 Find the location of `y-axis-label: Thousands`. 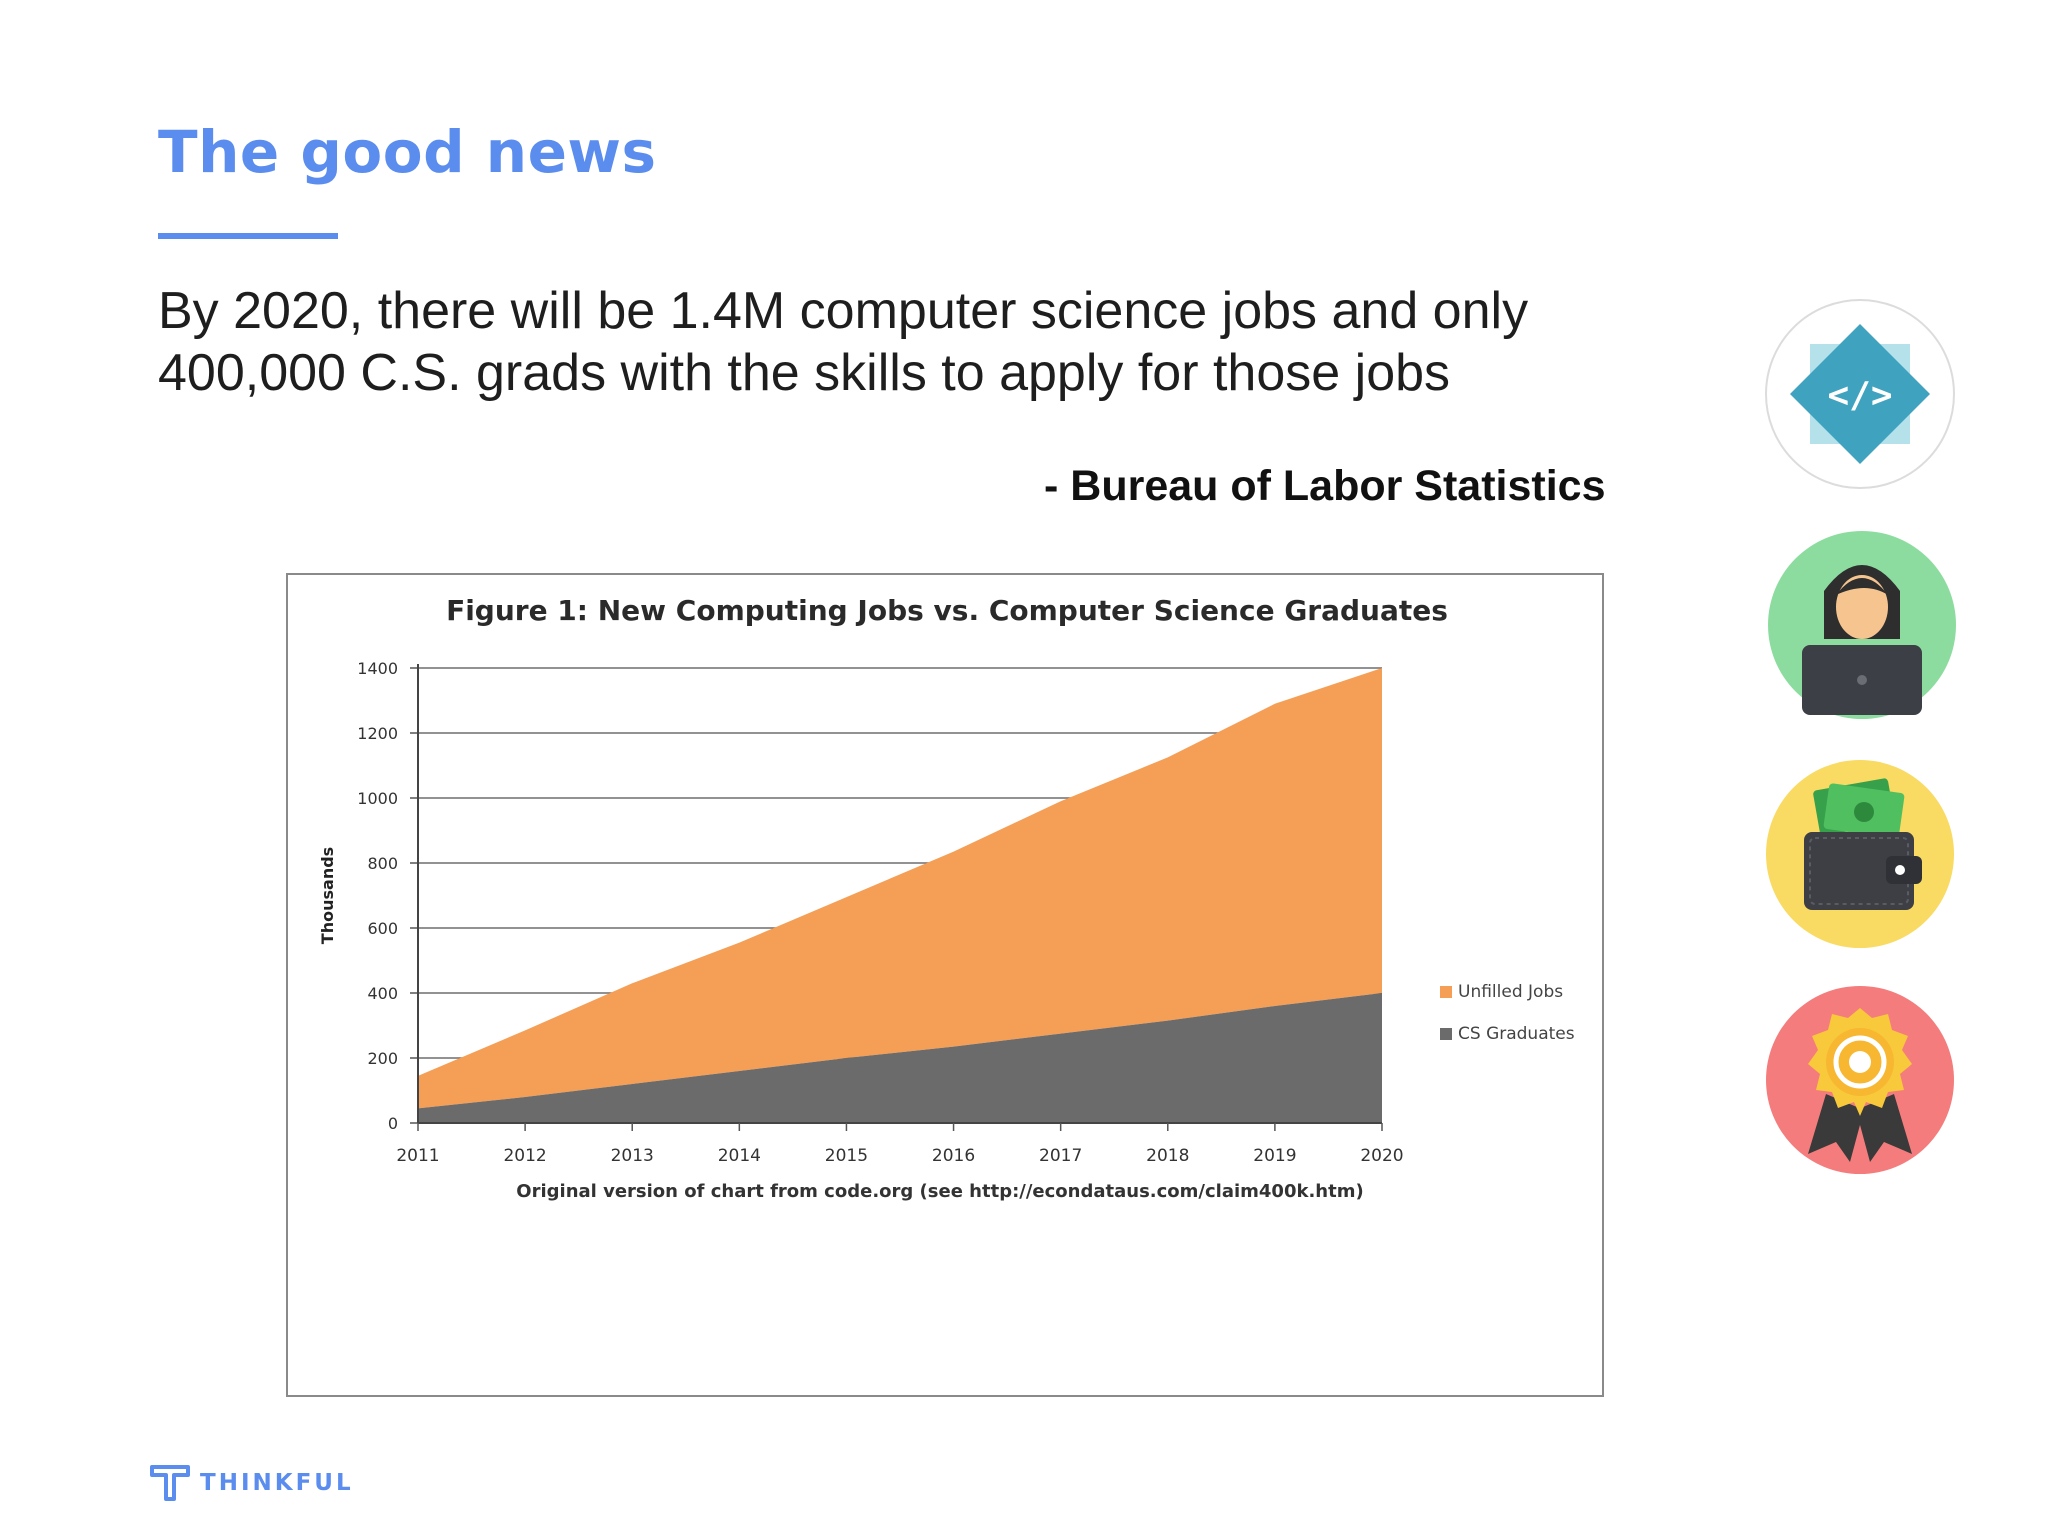

y-axis-label: Thousands is located at coordinates (327, 895).